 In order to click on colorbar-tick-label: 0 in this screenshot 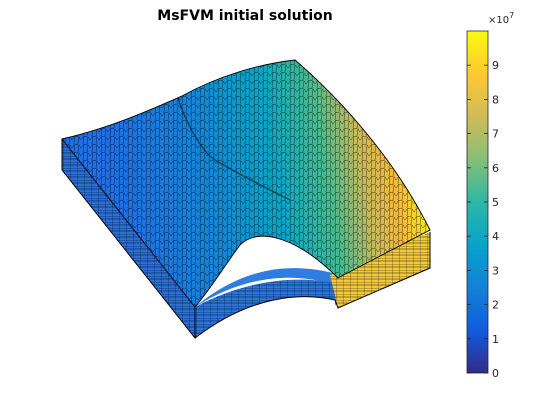, I will do `click(495, 373)`.